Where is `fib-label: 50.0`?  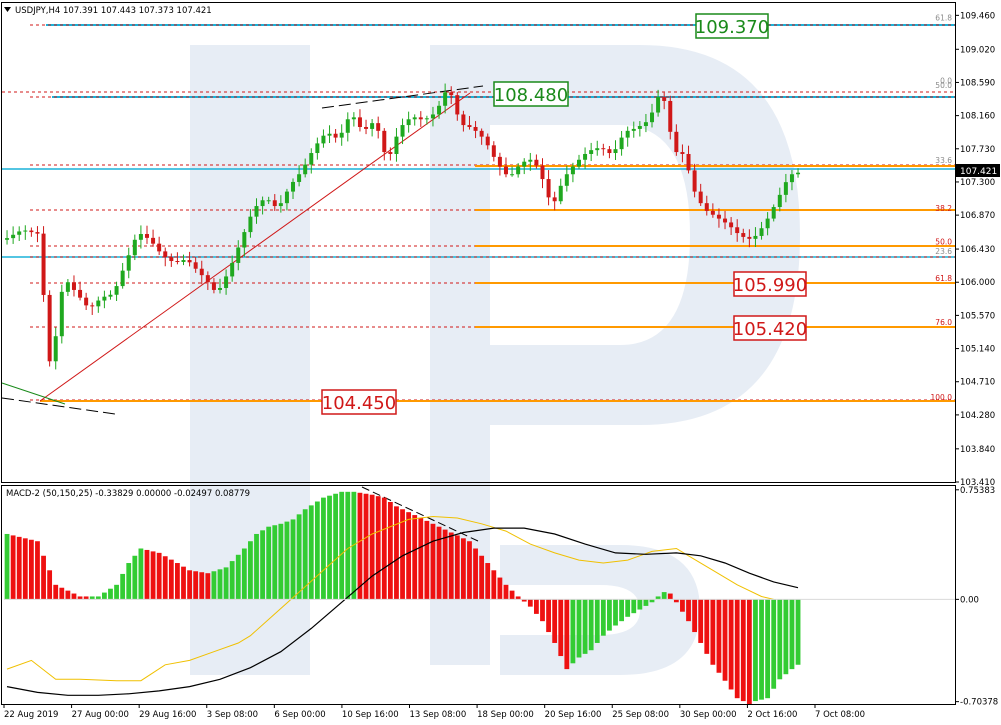
fib-label: 50.0 is located at coordinates (943, 242).